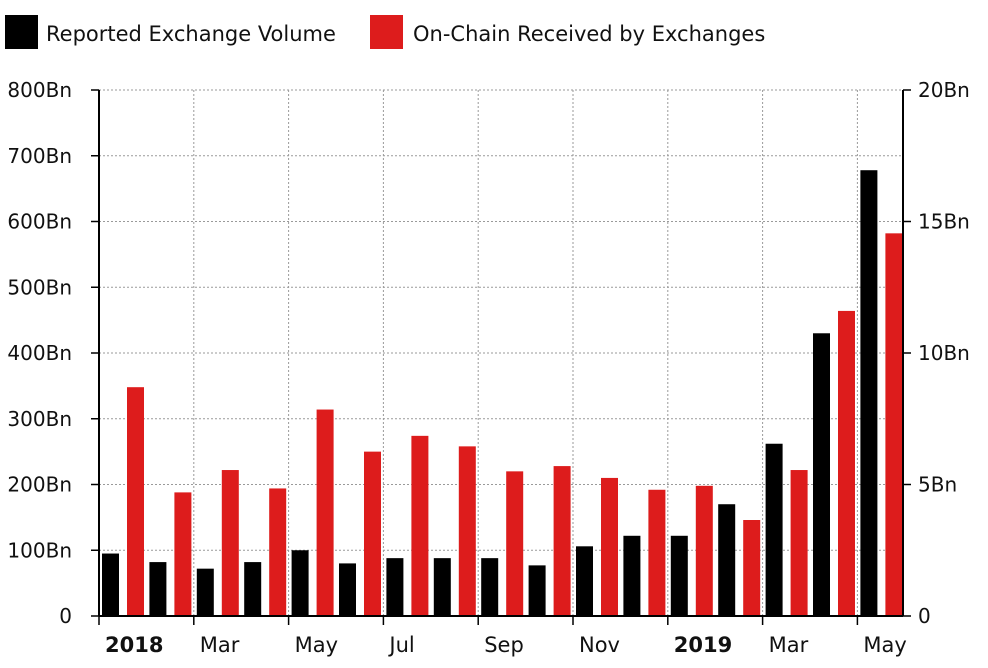 The image size is (988, 668). What do you see at coordinates (937, 485) in the screenshot?
I see `right-tick-label: 5Bn` at bounding box center [937, 485].